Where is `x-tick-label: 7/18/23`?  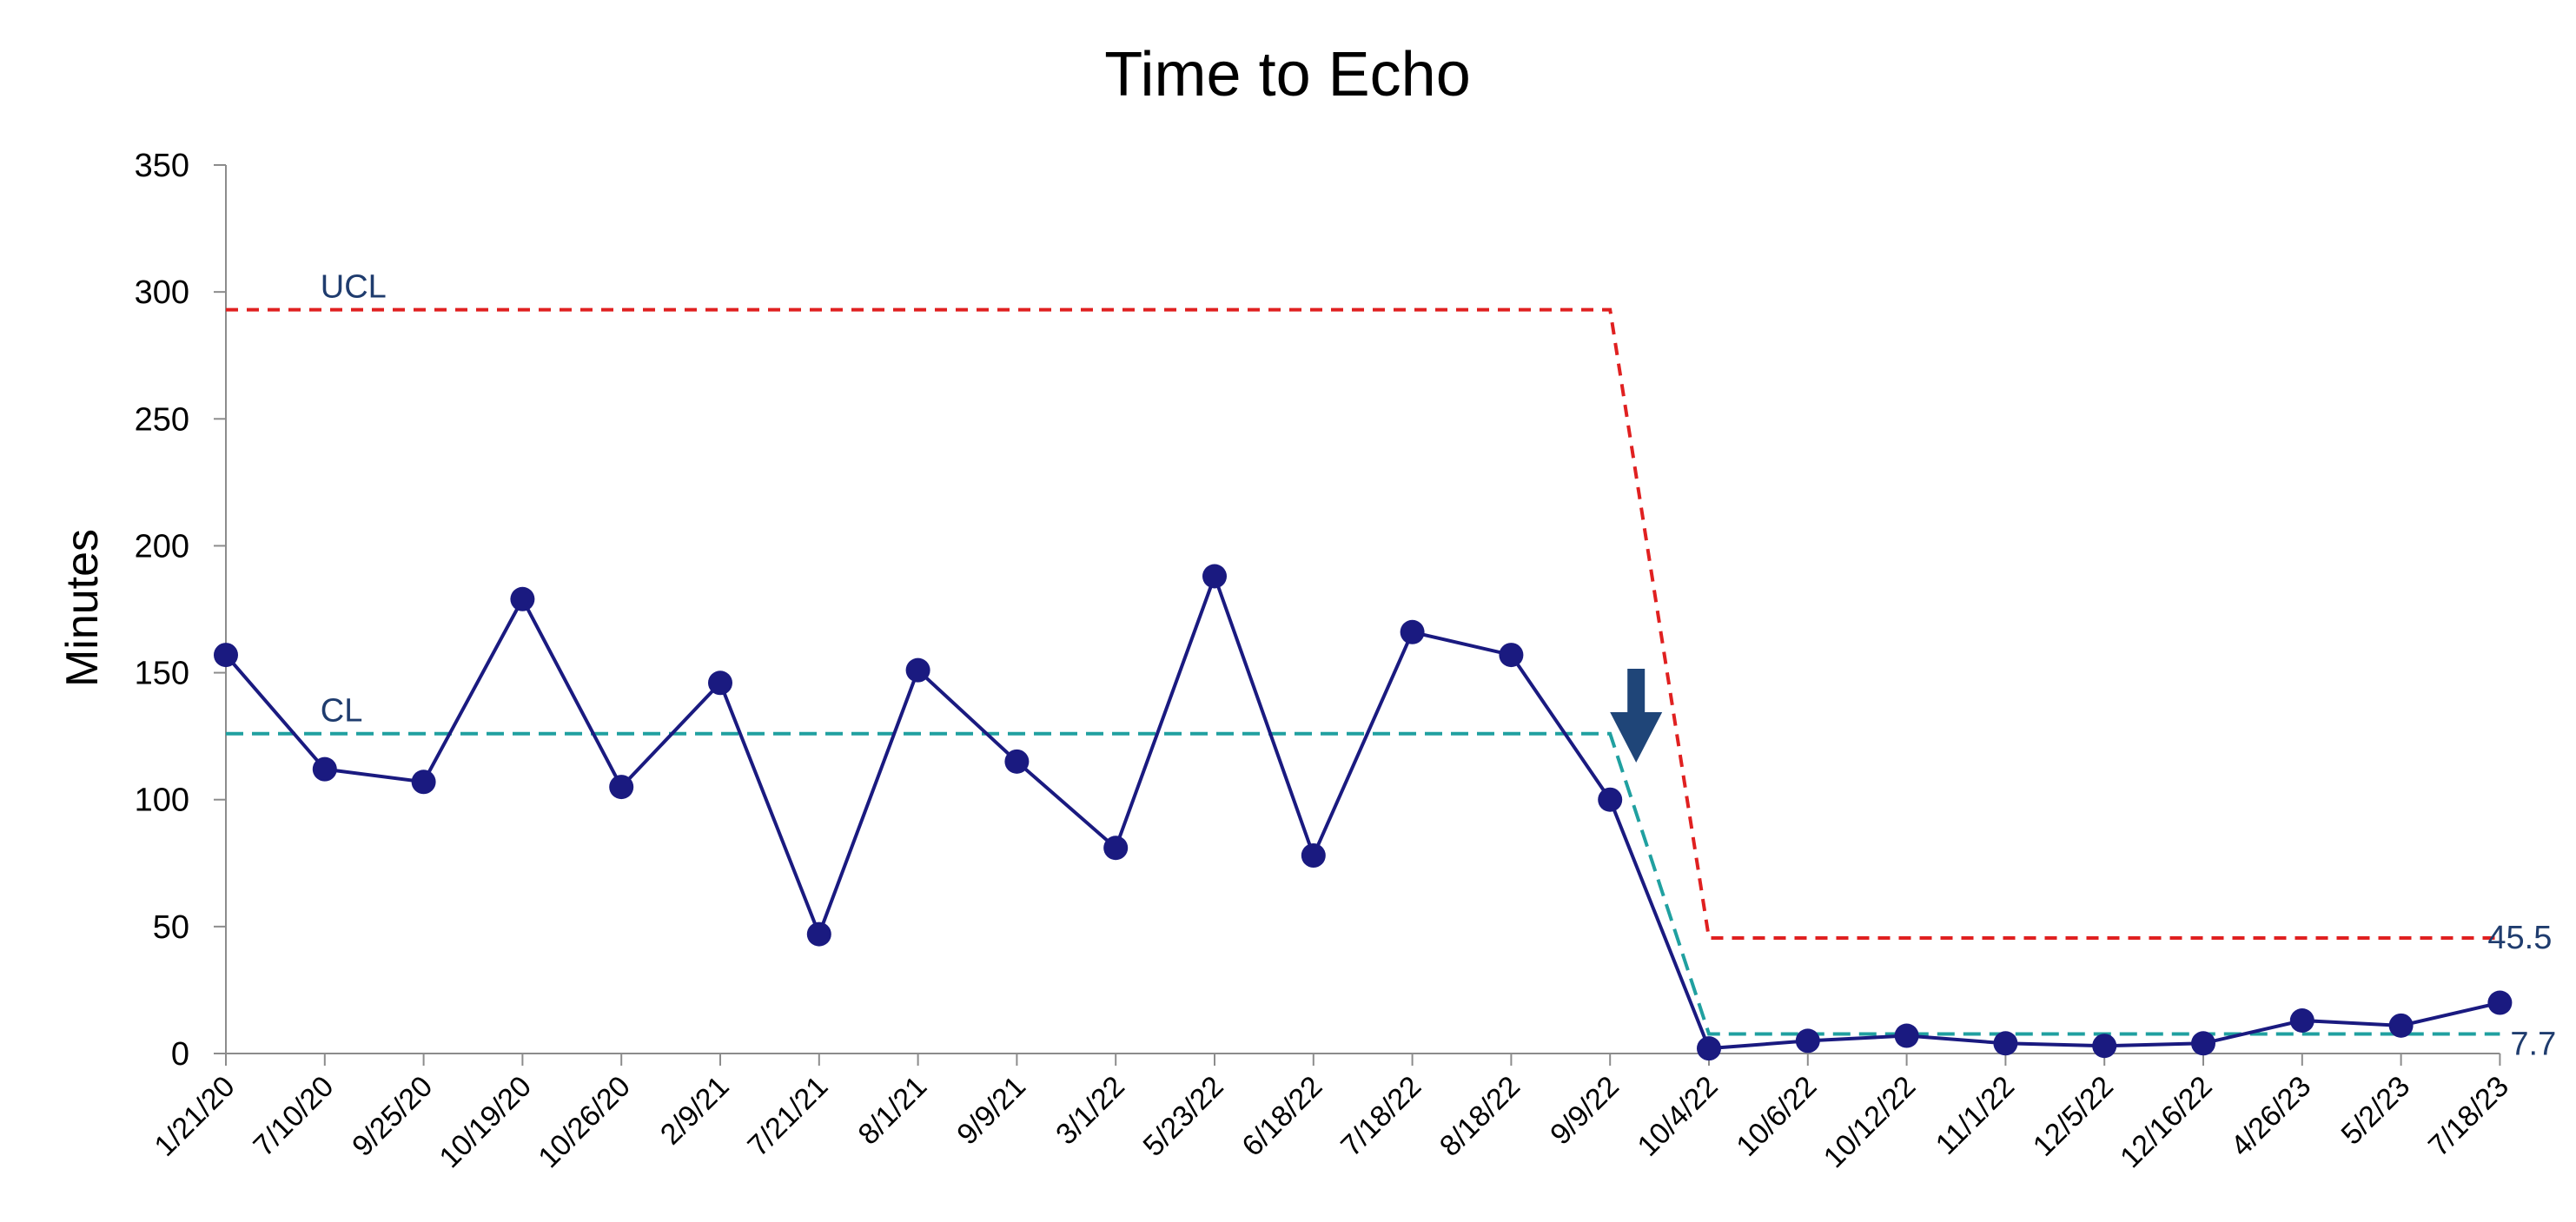
x-tick-label: 7/18/23 is located at coordinates (2468, 1116).